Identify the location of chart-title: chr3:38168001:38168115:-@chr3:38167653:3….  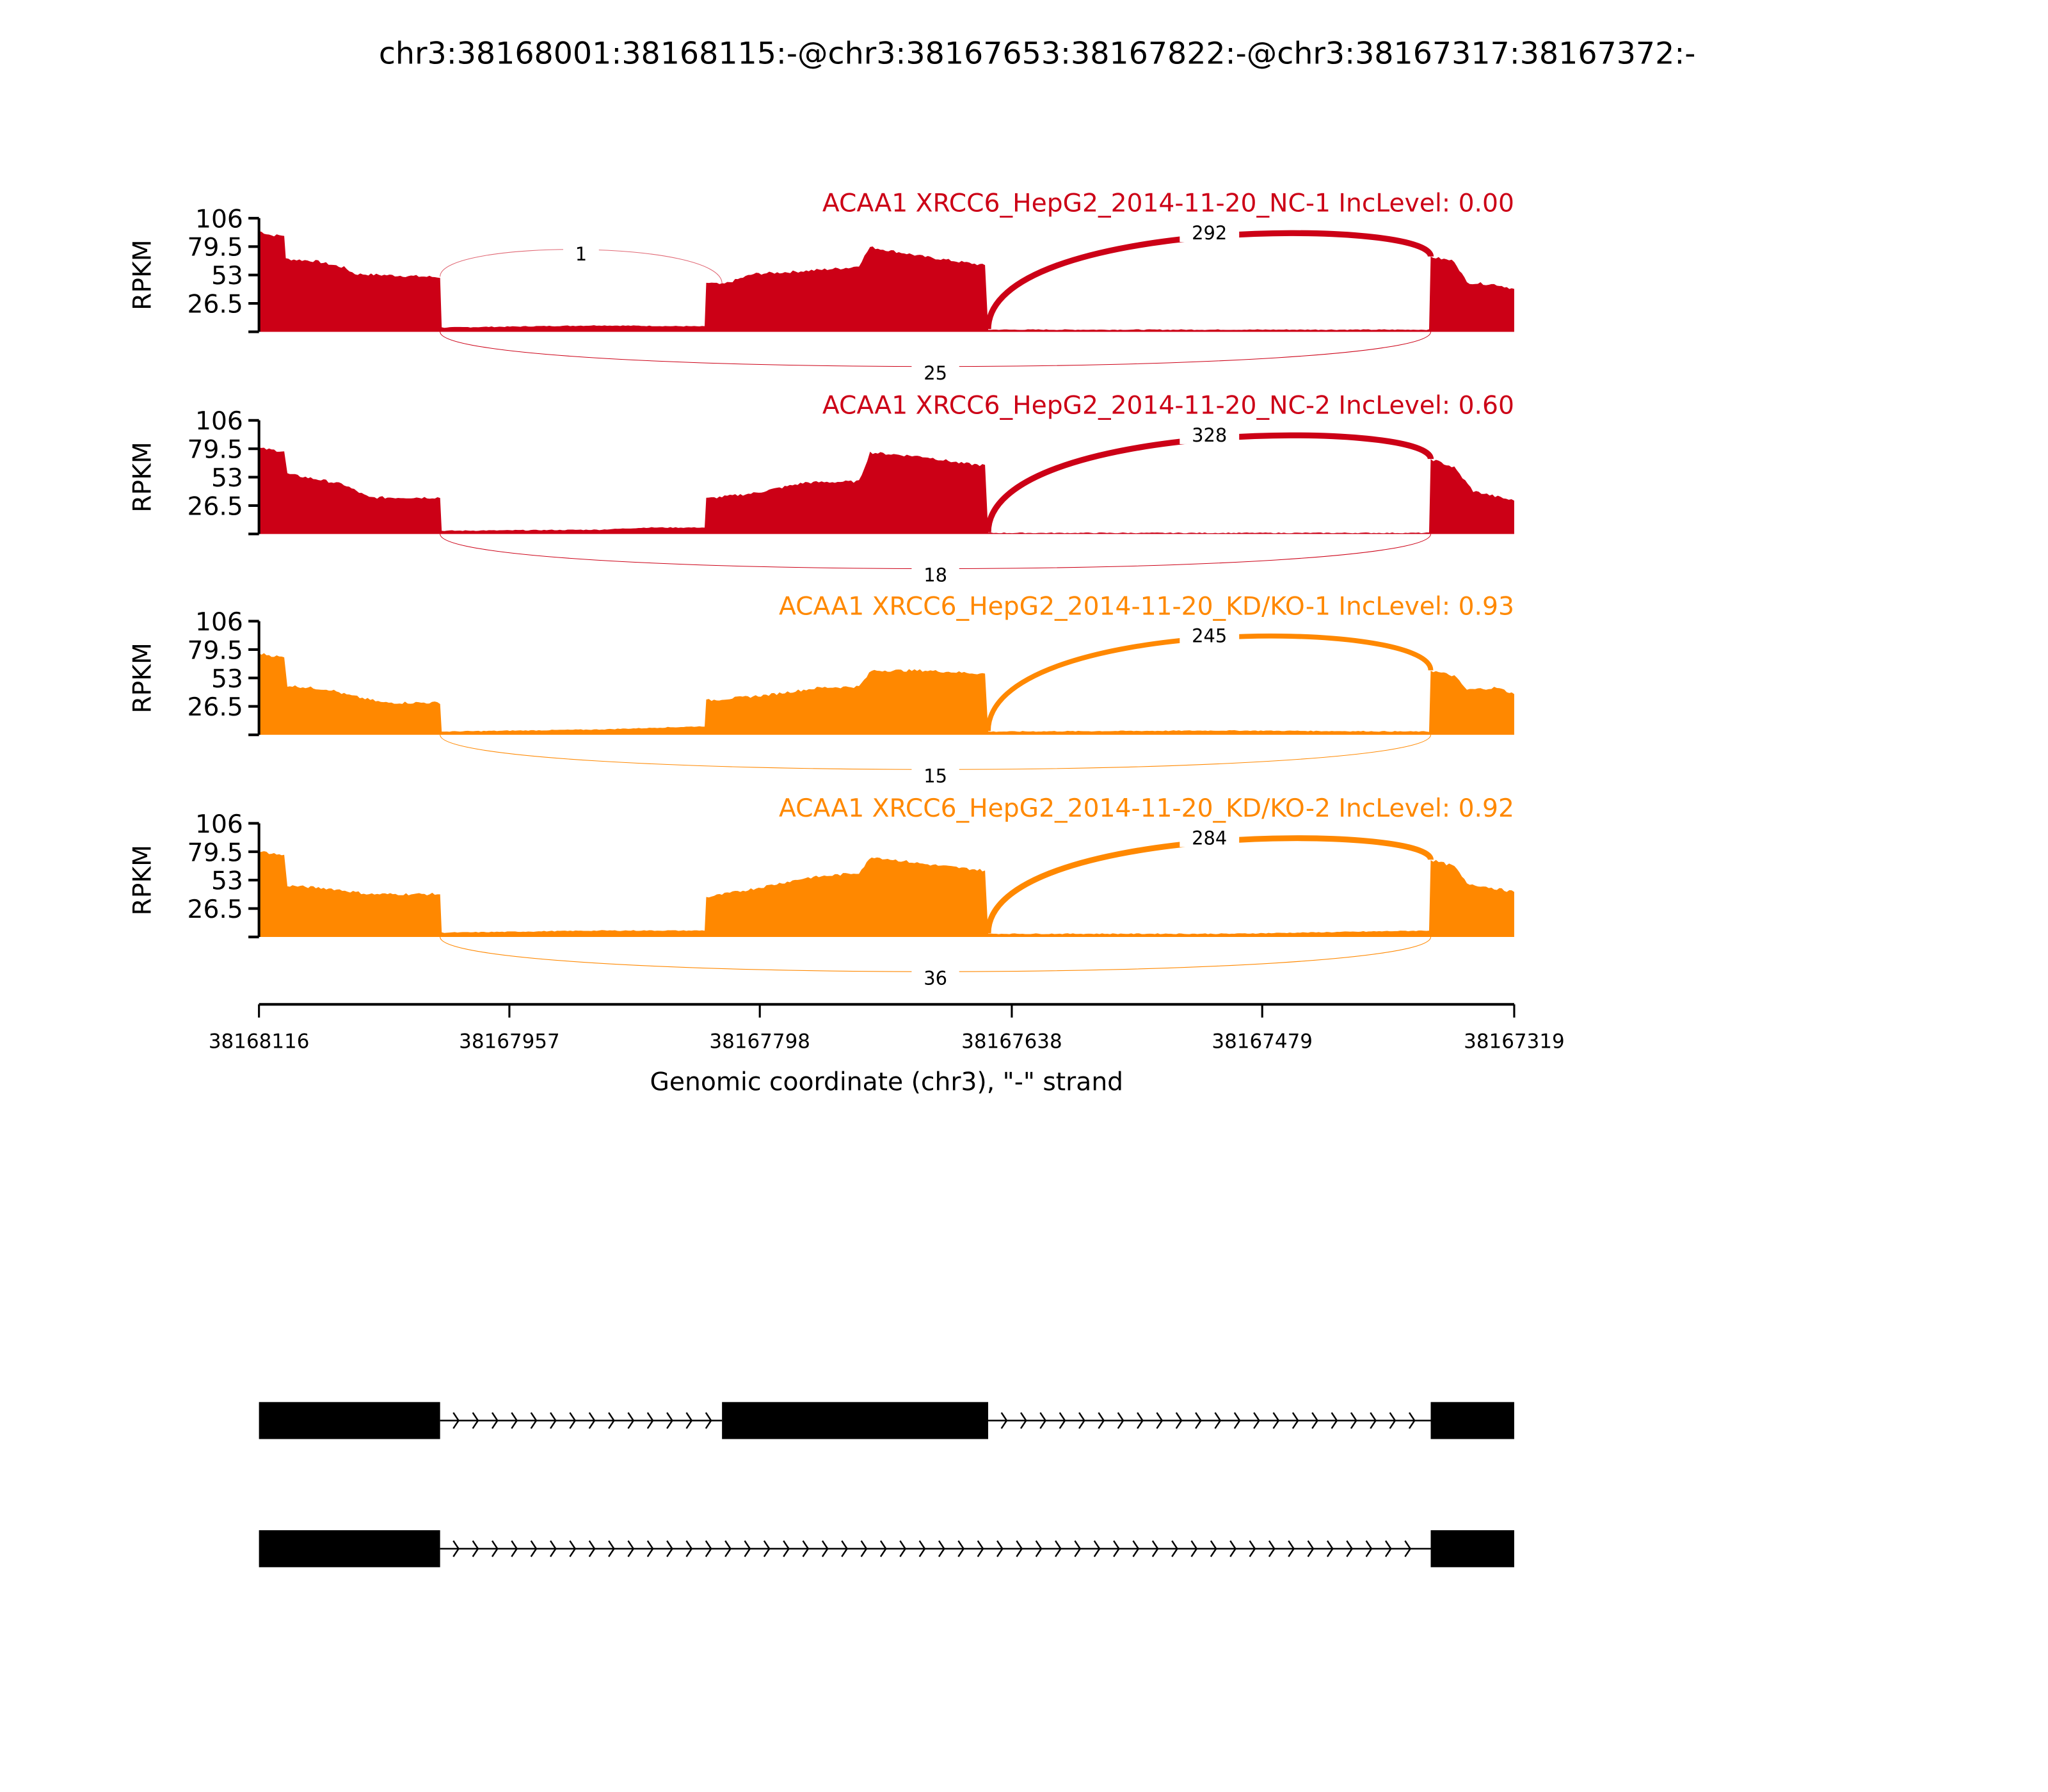
(1037, 53).